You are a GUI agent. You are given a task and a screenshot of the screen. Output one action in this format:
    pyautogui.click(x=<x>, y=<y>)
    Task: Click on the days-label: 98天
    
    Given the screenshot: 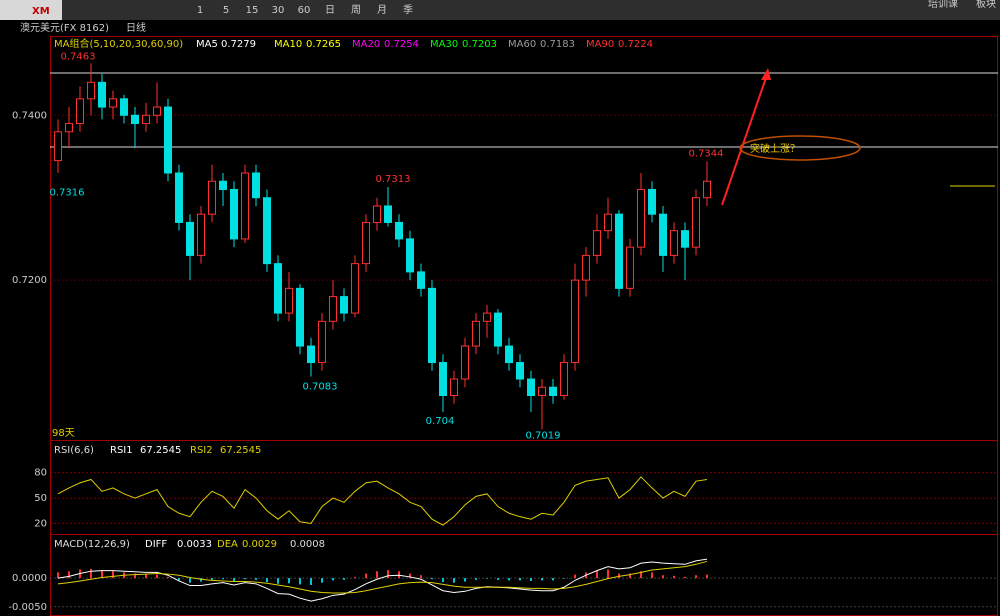 What is the action you would take?
    pyautogui.click(x=63, y=433)
    